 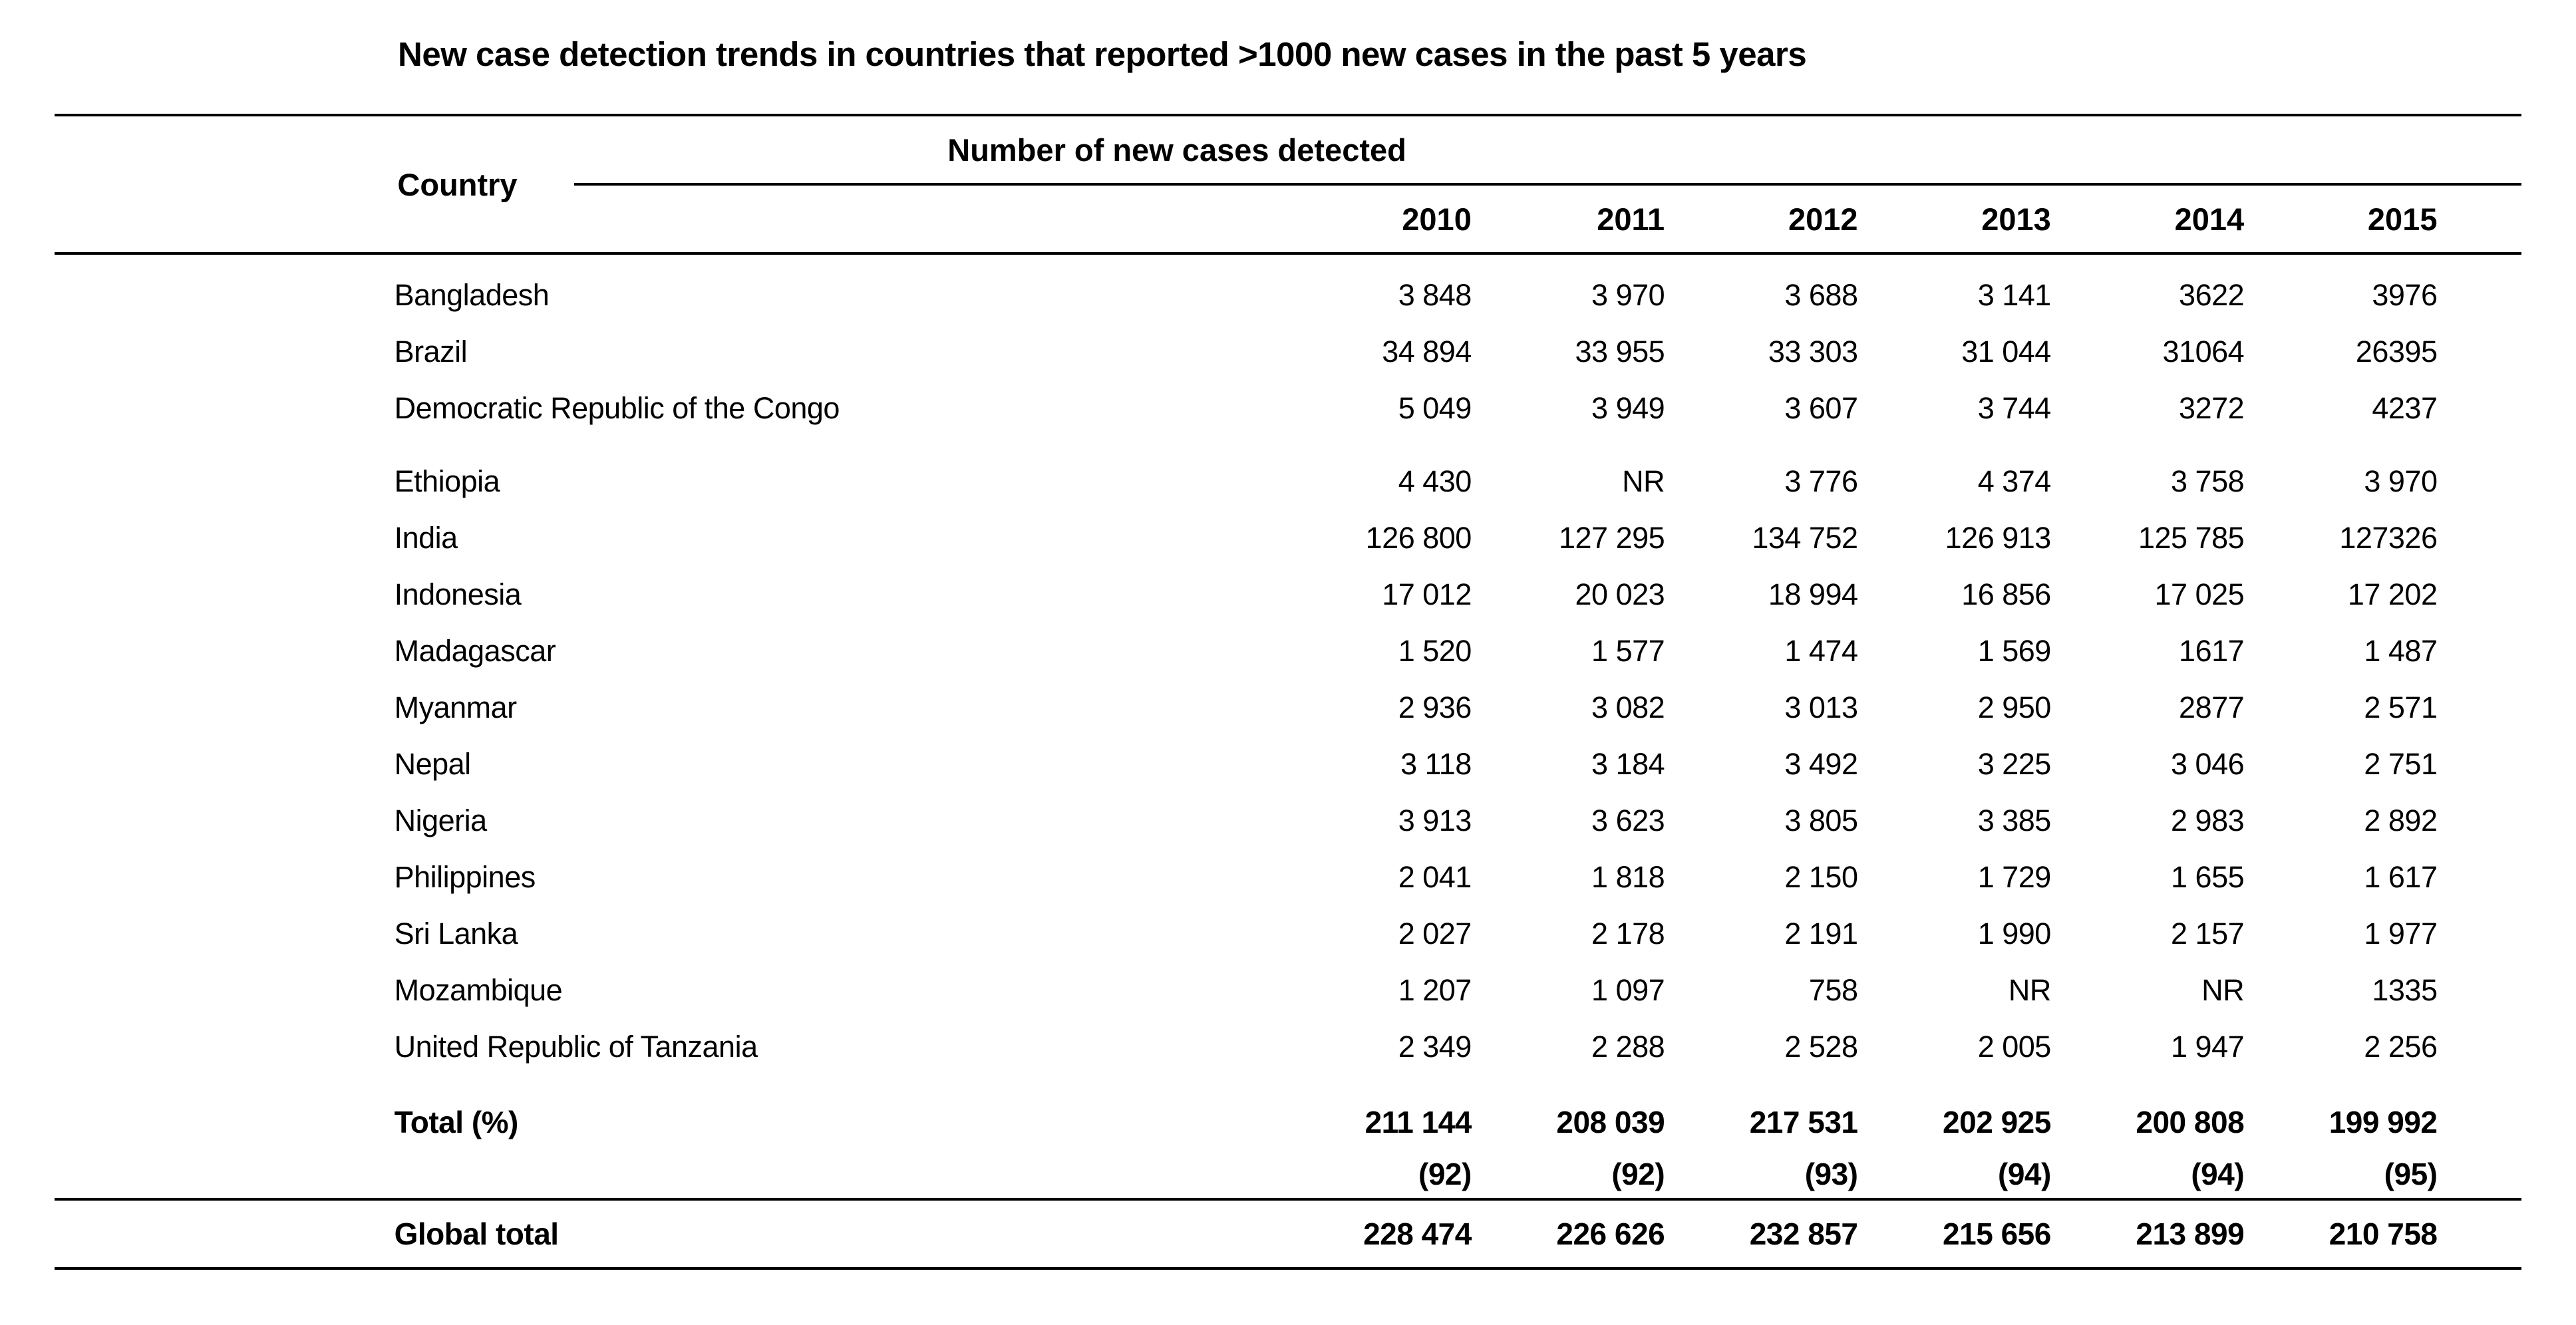 I want to click on value-cell: 2 157, so click(x=2208, y=934).